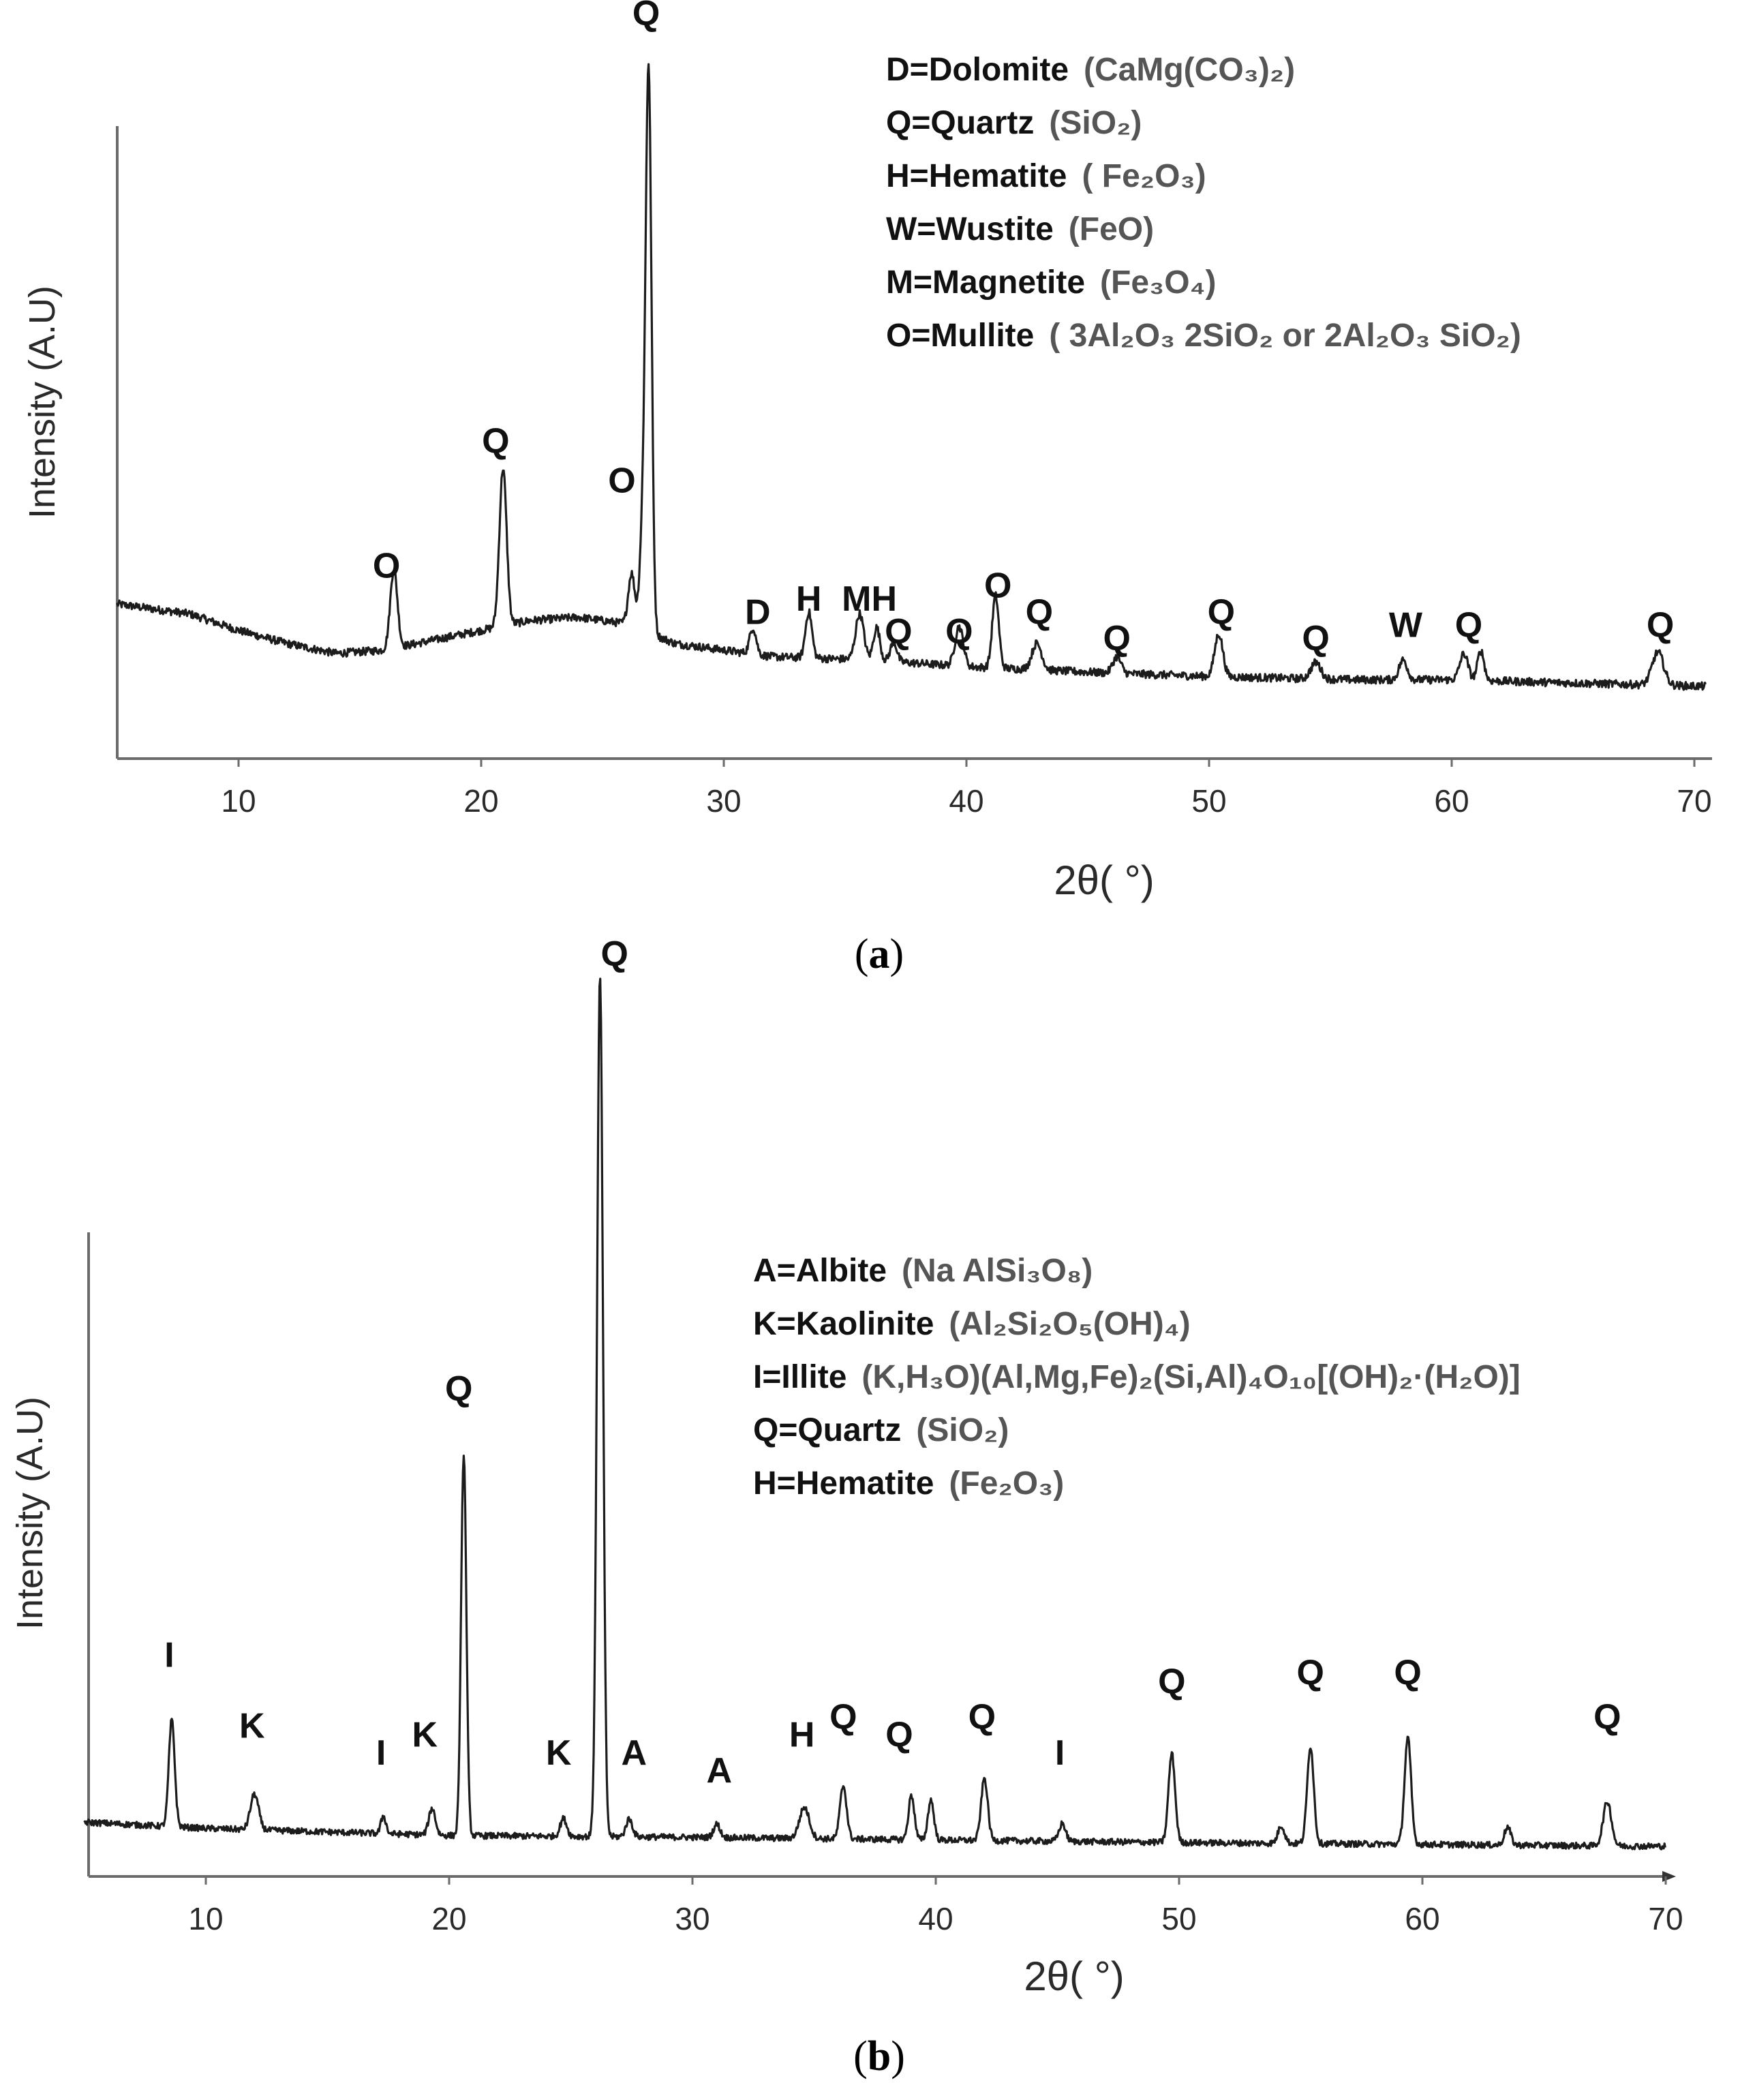 This screenshot has height=2100, width=1740. Describe the element at coordinates (820, 1271) in the screenshot. I see `legend-abbr: A=Albite` at that location.